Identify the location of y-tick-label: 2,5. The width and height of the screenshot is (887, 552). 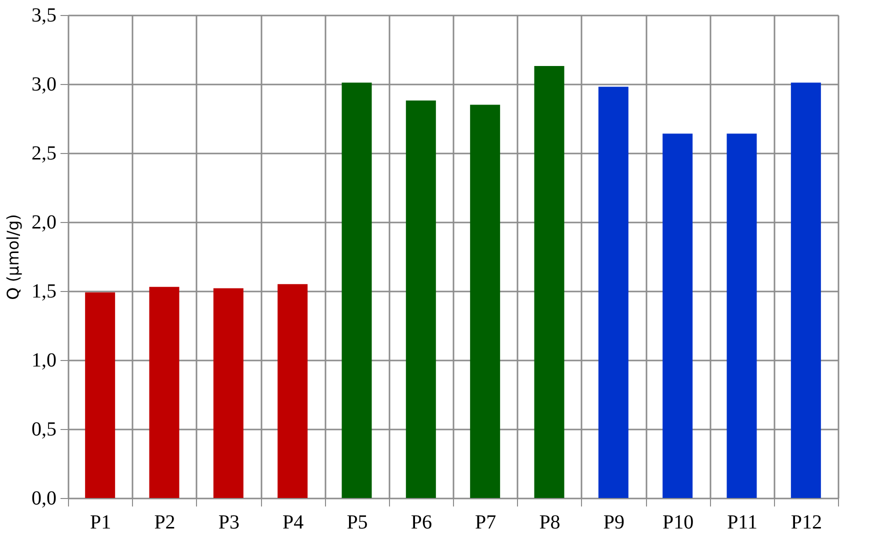
(44, 153).